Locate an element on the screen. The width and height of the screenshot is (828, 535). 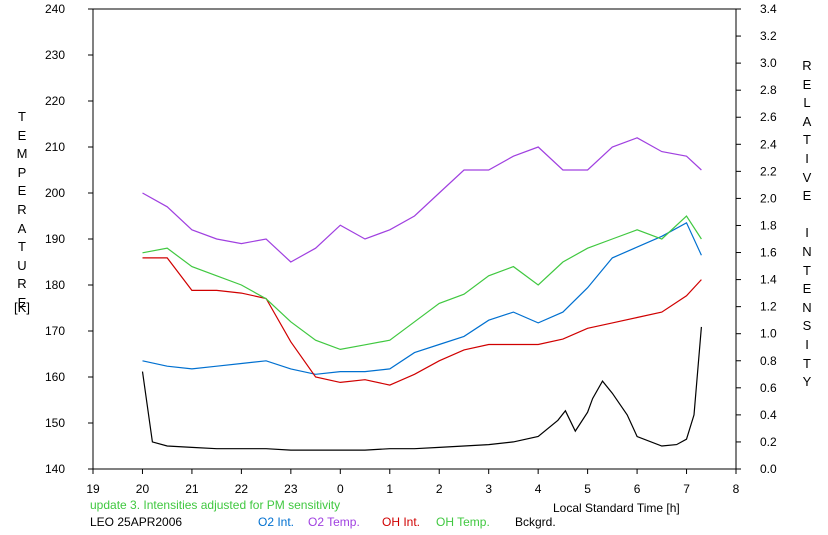
x-tick-label: 22 is located at coordinates (242, 489).